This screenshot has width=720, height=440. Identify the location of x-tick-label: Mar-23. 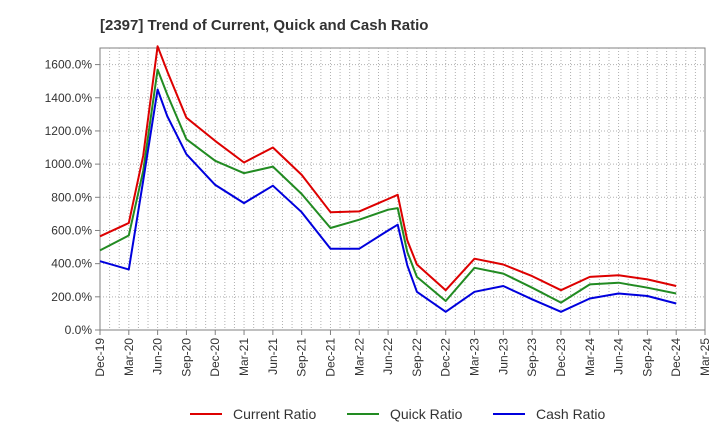
(475, 357).